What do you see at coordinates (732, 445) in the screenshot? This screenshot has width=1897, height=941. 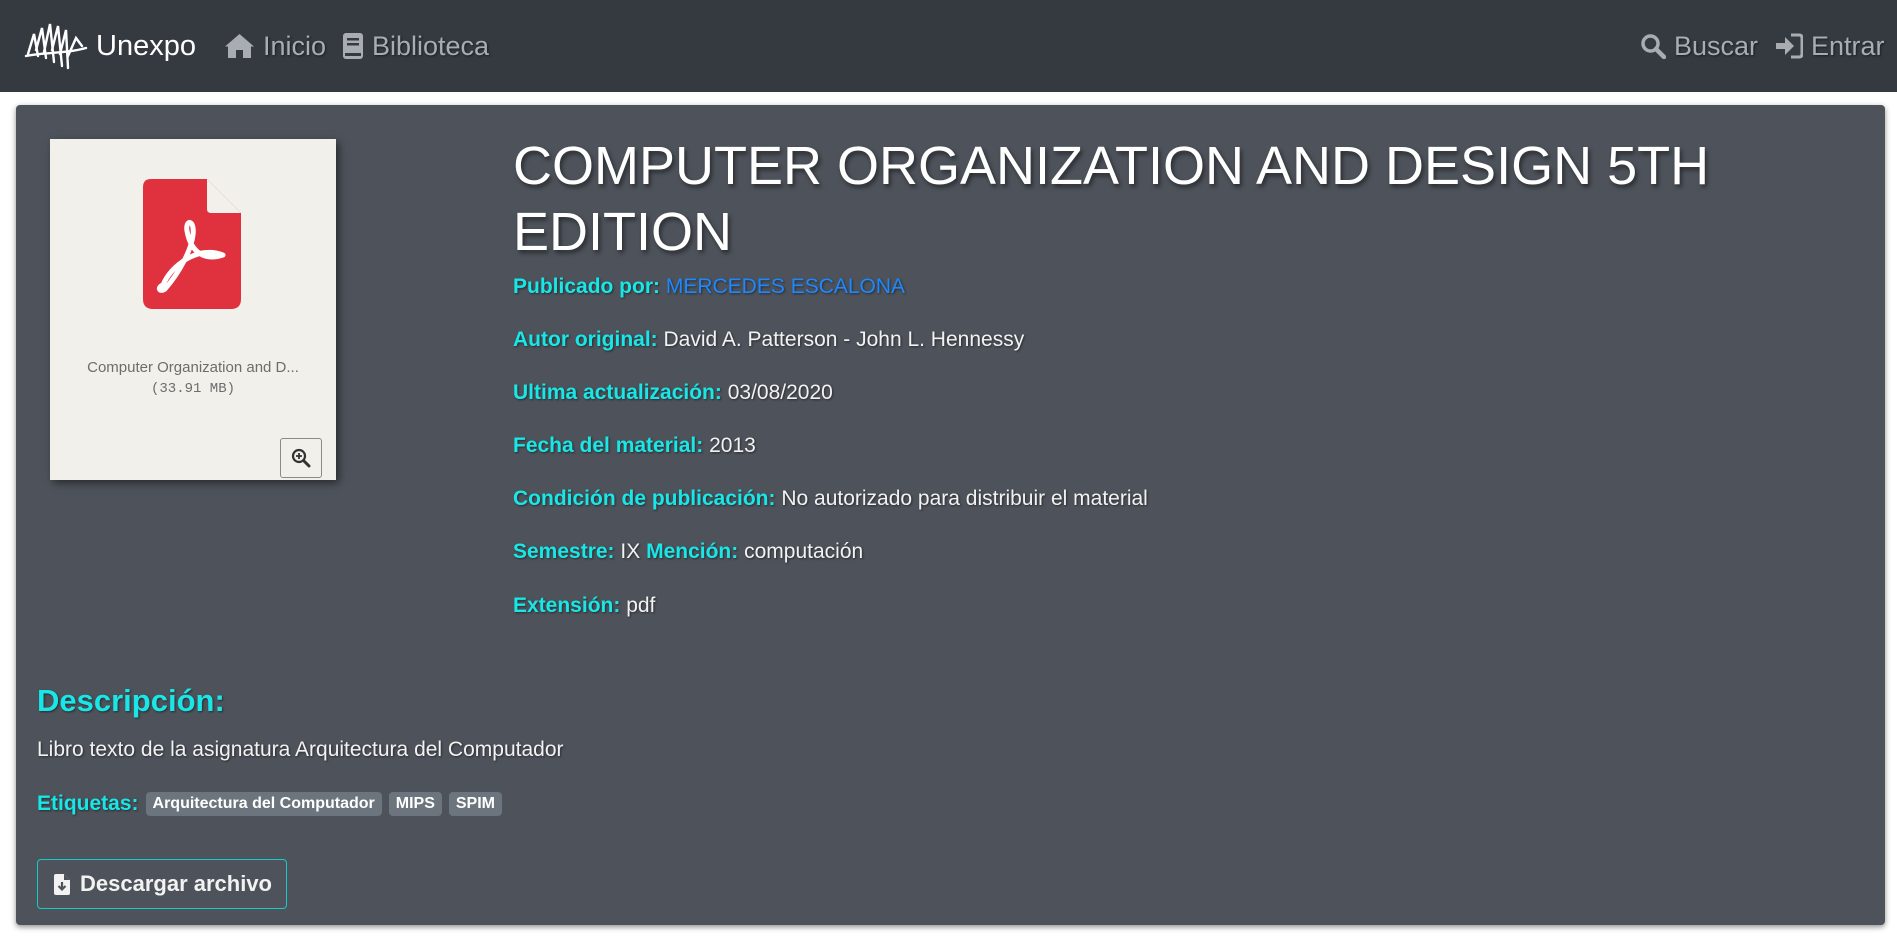 I see `fecha-value: 2013` at bounding box center [732, 445].